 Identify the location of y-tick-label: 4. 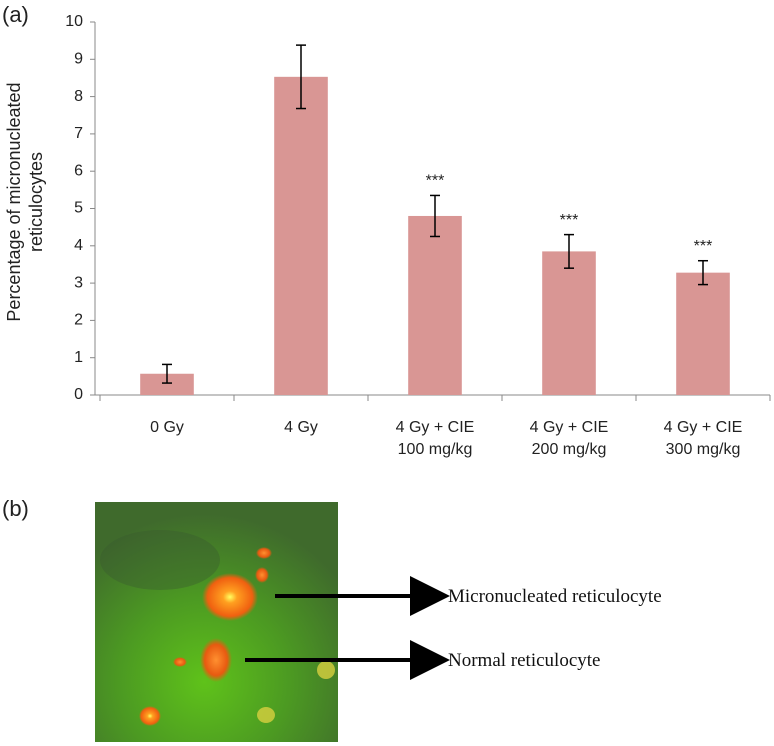
(78, 245).